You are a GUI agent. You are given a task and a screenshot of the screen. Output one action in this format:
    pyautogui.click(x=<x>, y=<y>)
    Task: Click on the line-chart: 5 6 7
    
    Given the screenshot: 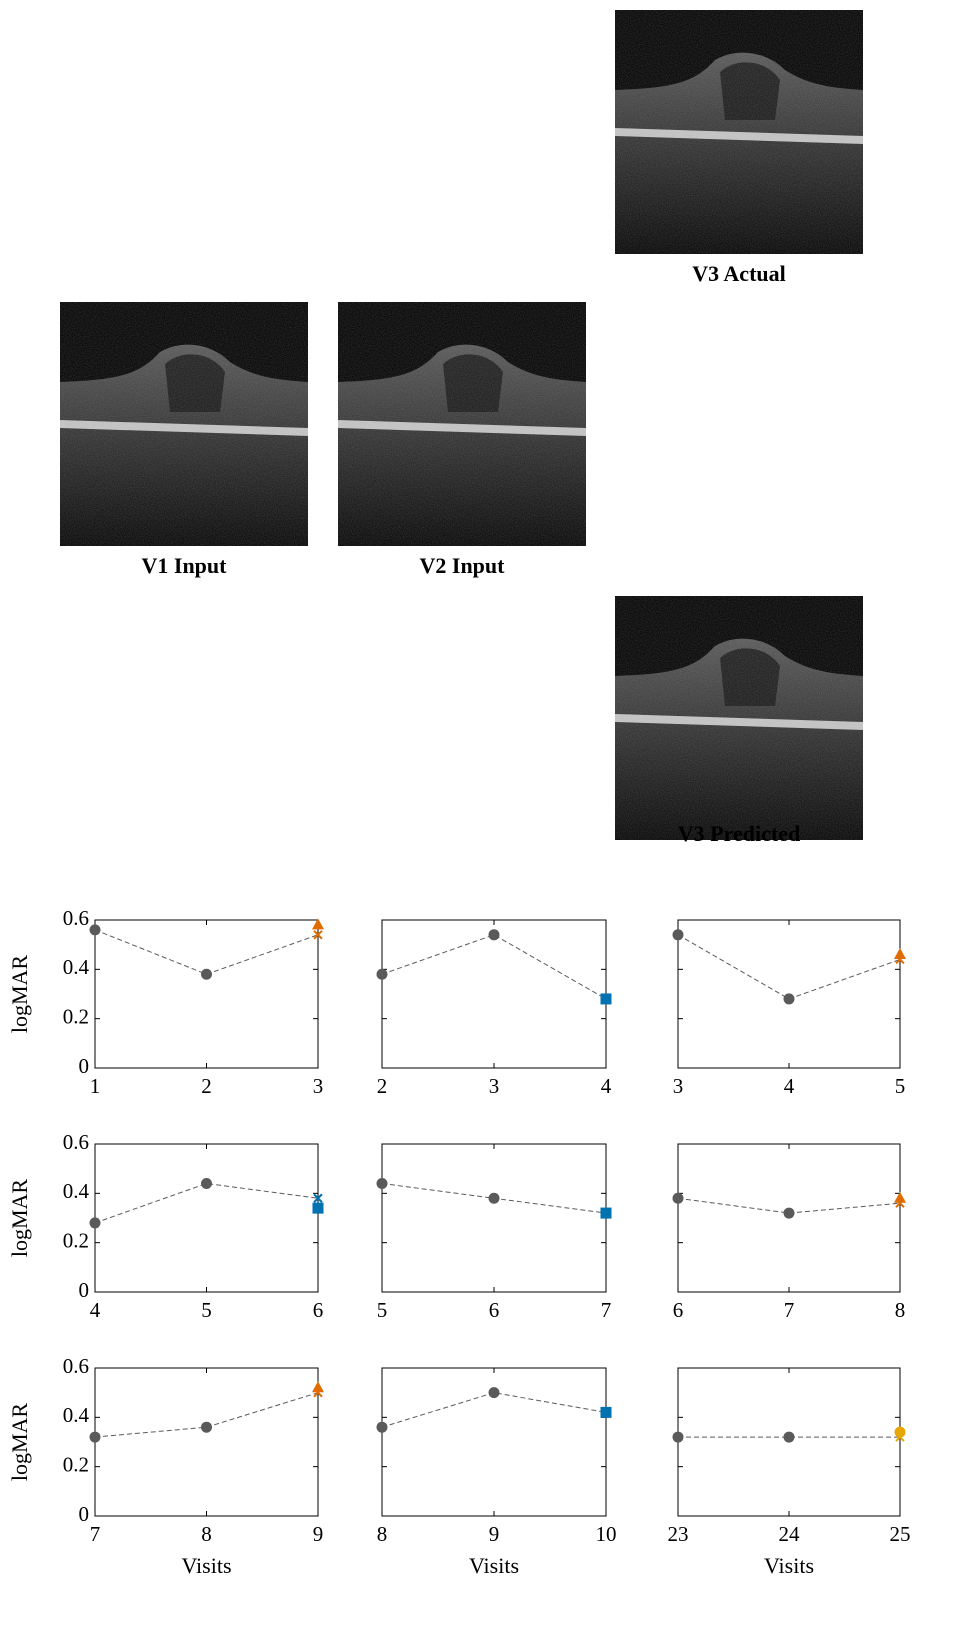 What is the action you would take?
    pyautogui.click(x=494, y=1232)
    